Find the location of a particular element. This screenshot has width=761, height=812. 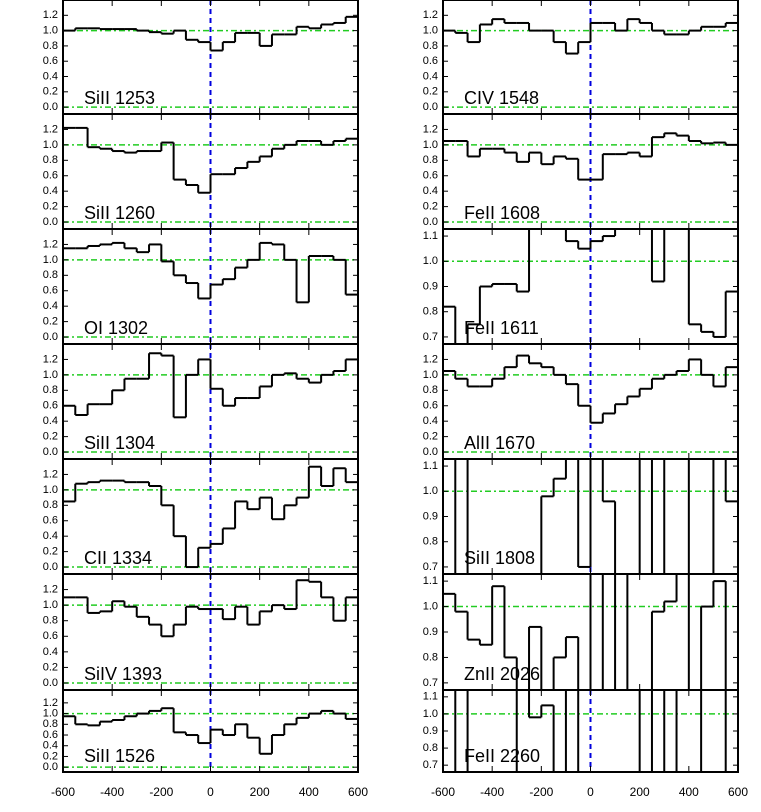

x-tick-label: 600 is located at coordinates (358, 792).